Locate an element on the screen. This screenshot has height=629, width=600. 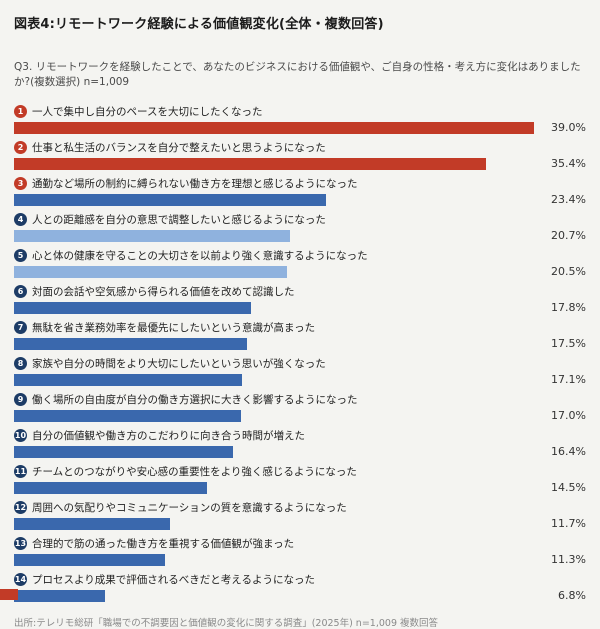
chart-title: 図表4:リモートワーク経験による価値観変化(全体・複数回答) is located at coordinates (199, 24).